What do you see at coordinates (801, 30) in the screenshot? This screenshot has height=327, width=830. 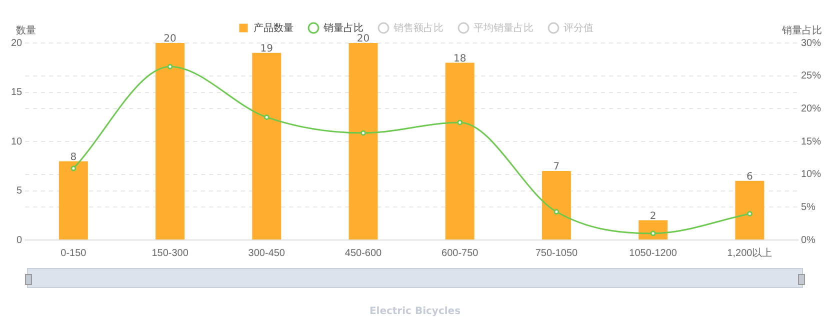 I see `y2-axis-title: 销量占比` at bounding box center [801, 30].